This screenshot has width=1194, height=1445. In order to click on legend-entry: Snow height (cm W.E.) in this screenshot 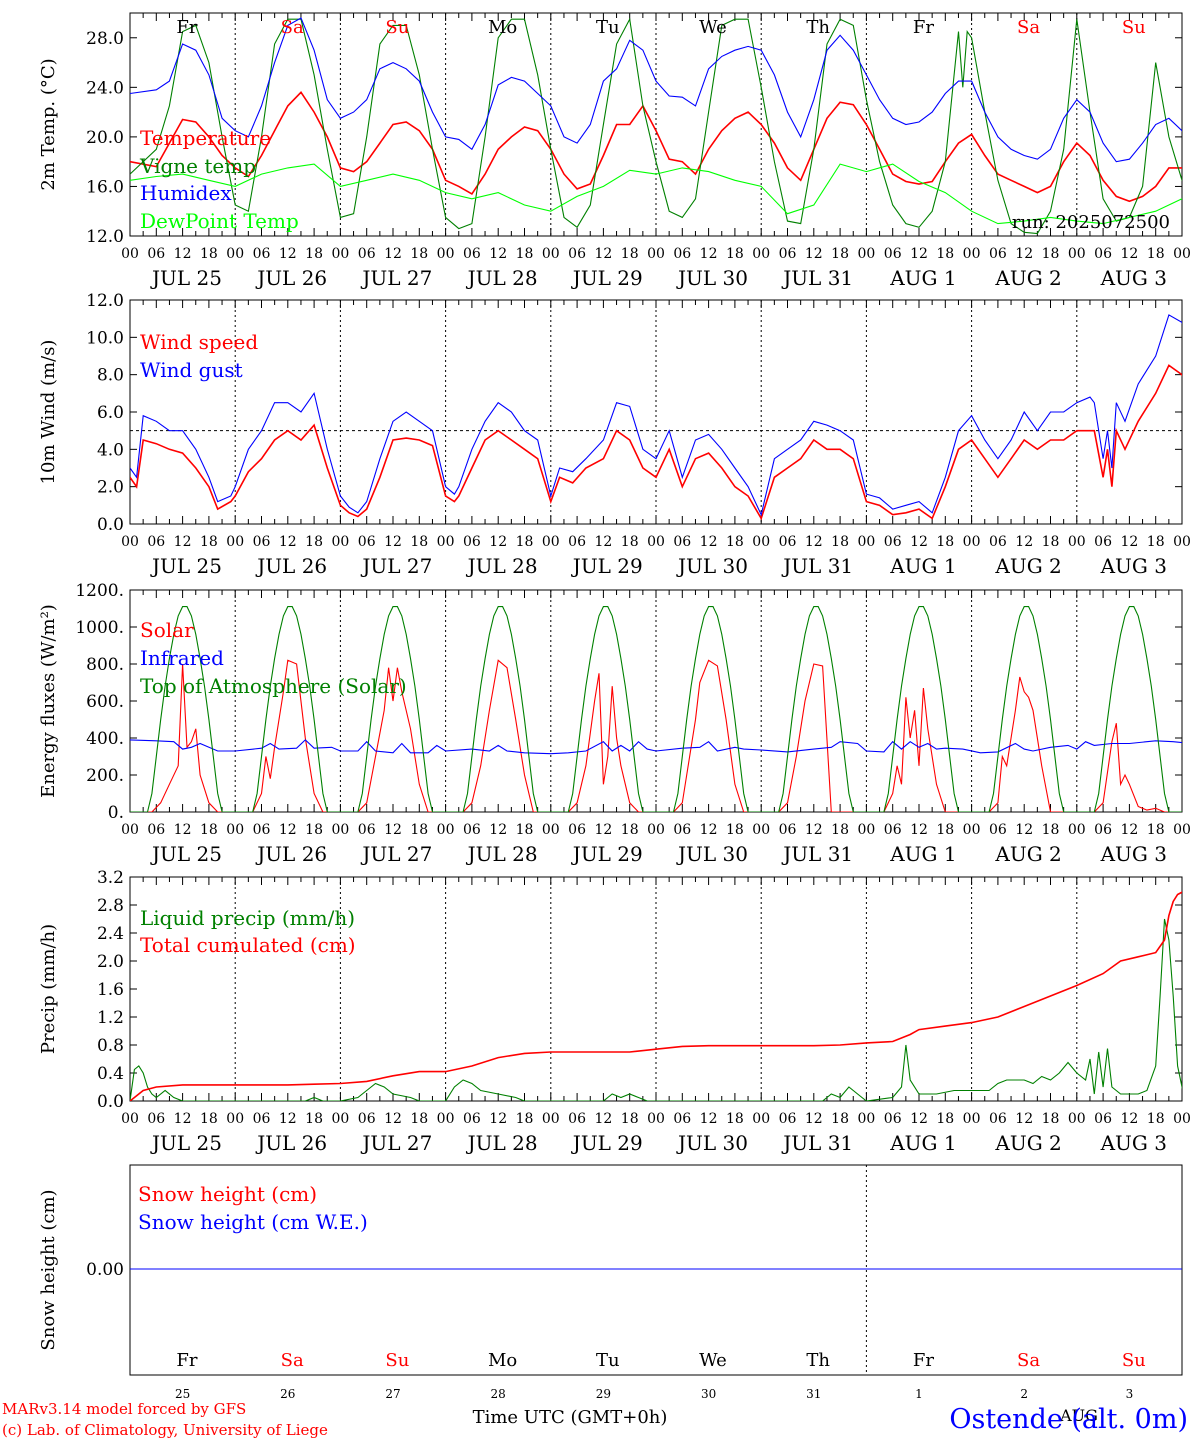, I will do `click(253, 1222)`.